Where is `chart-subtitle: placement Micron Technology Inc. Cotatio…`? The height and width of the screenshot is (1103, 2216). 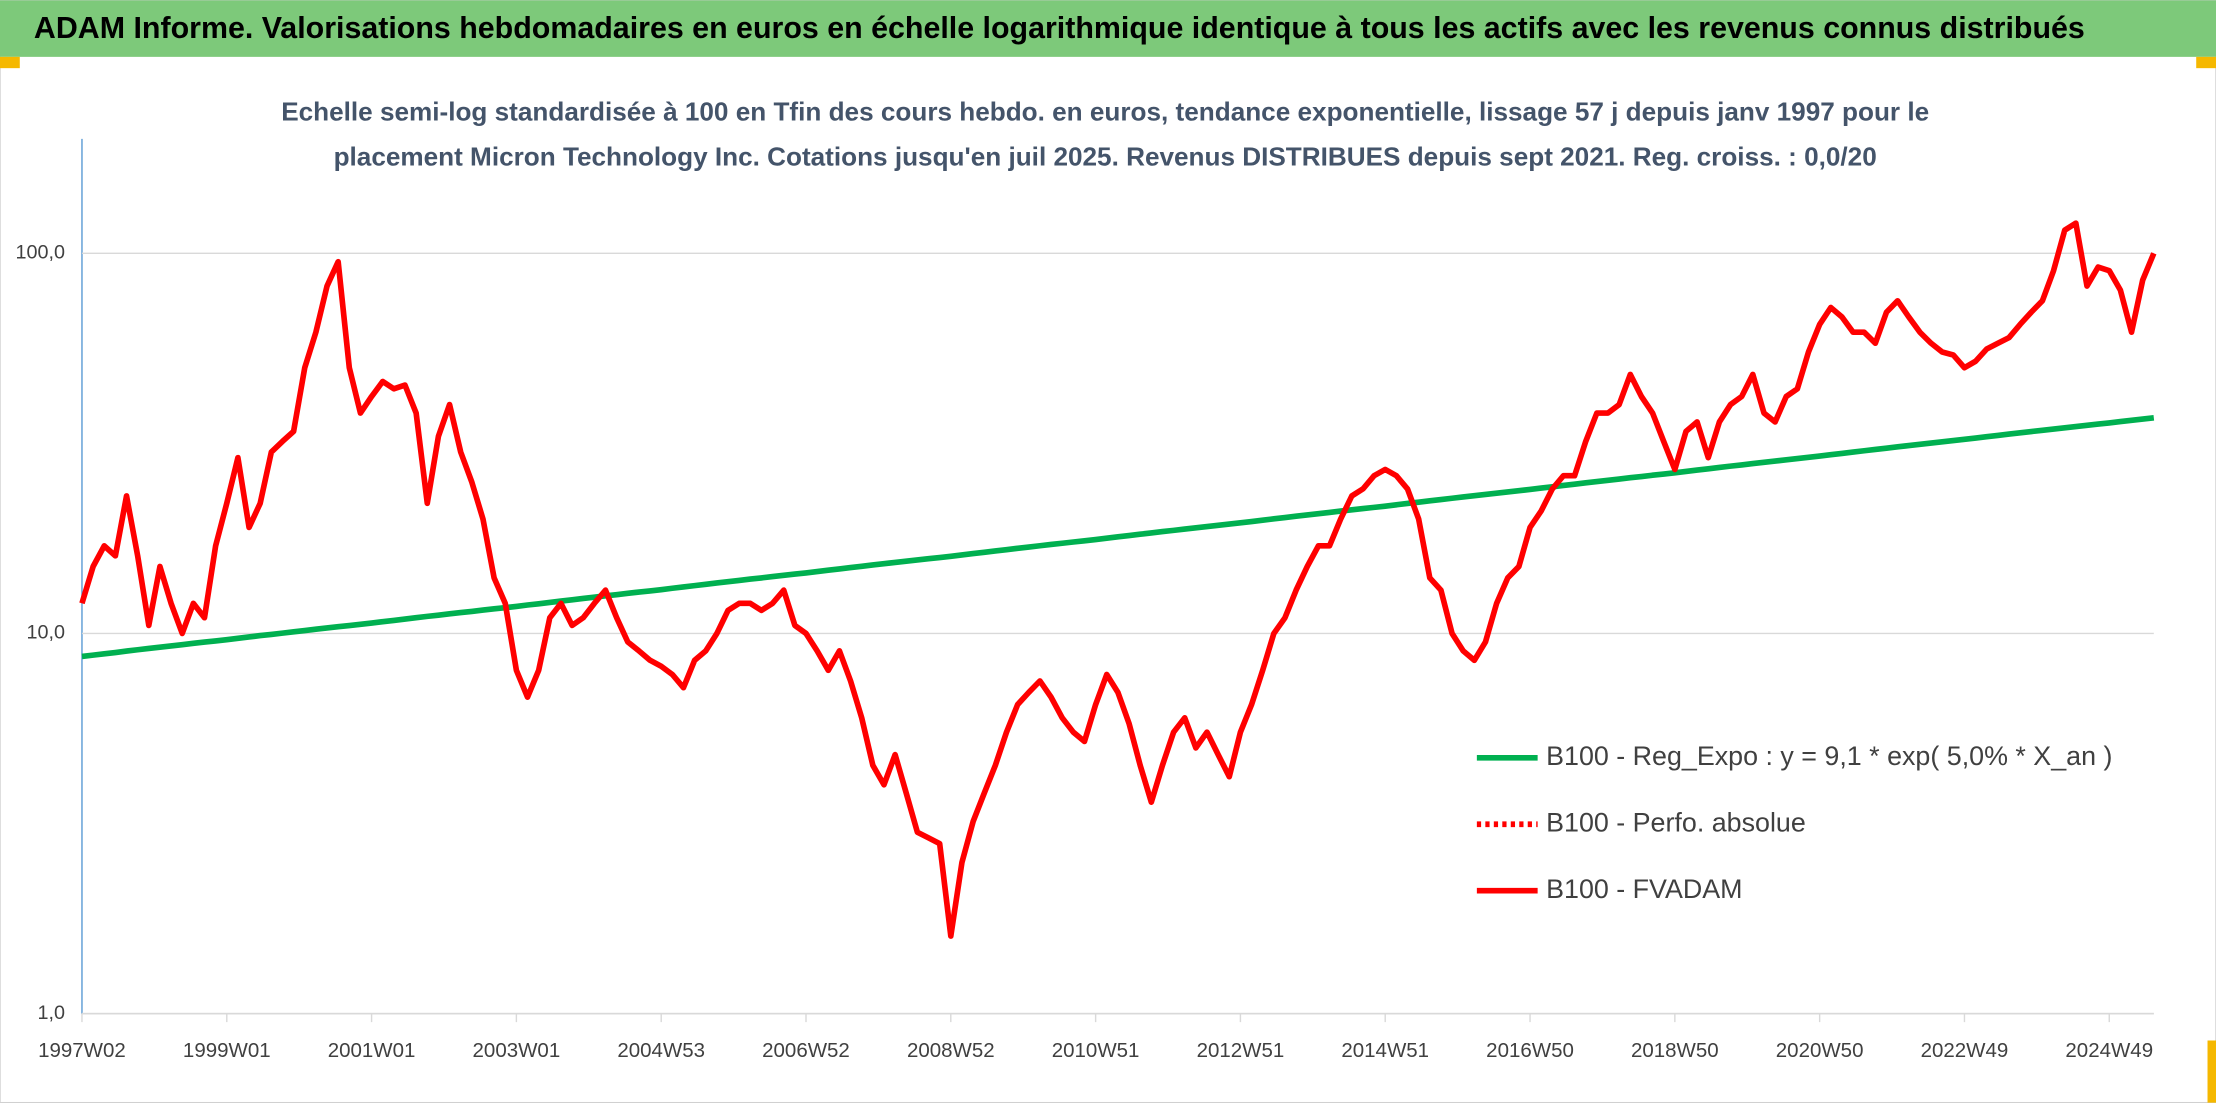
chart-subtitle: placement Micron Technology Inc. Cotatio… is located at coordinates (1105, 157).